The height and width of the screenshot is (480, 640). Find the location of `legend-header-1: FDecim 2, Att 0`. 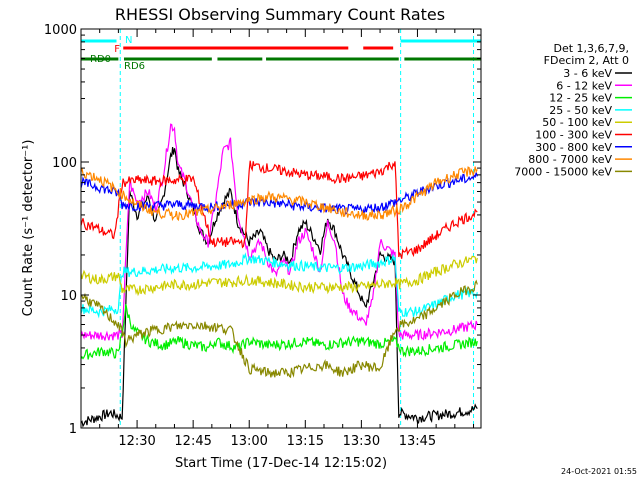

legend-header-1: FDecim 2, Att 0 is located at coordinates (586, 60).